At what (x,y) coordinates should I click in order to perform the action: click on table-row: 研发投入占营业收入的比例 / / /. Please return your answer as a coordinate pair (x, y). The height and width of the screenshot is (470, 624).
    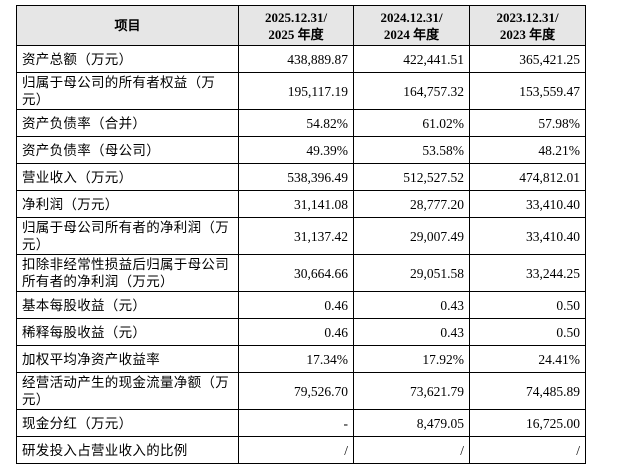
    Looking at the image, I should click on (301, 450).